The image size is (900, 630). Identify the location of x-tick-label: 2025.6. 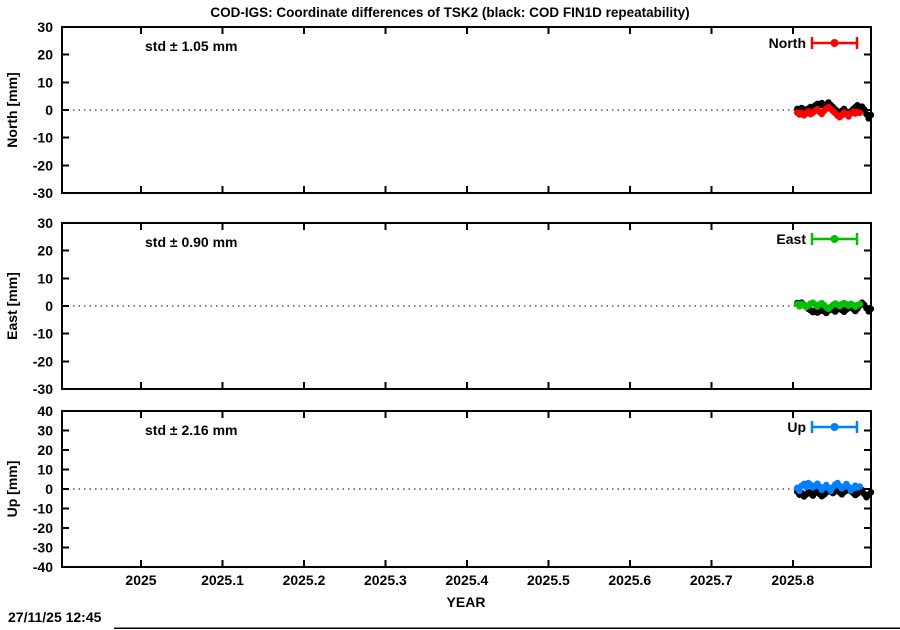
(629, 580).